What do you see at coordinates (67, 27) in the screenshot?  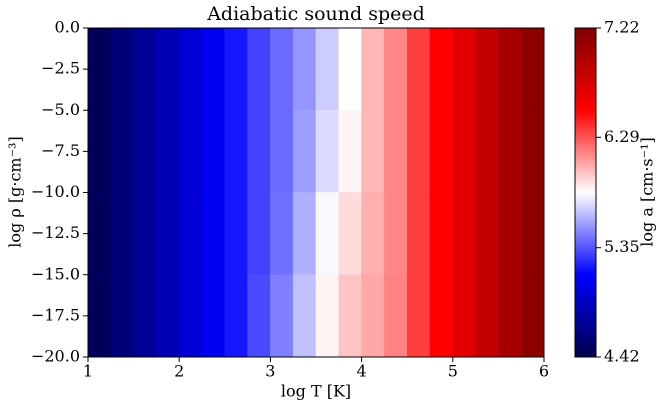 I see `y-tick-label: 0.0` at bounding box center [67, 27].